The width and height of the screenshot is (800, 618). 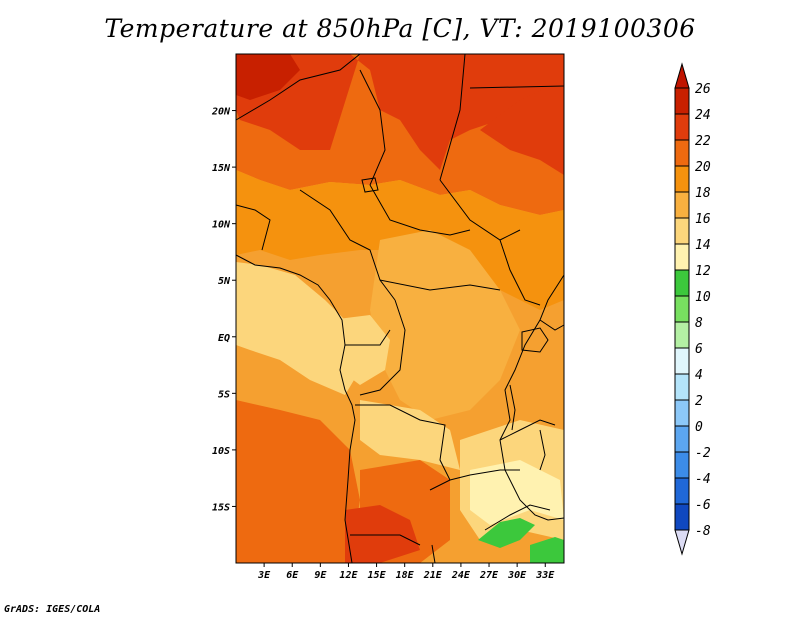 I want to click on colorbar-label: -4, so click(x=703, y=479).